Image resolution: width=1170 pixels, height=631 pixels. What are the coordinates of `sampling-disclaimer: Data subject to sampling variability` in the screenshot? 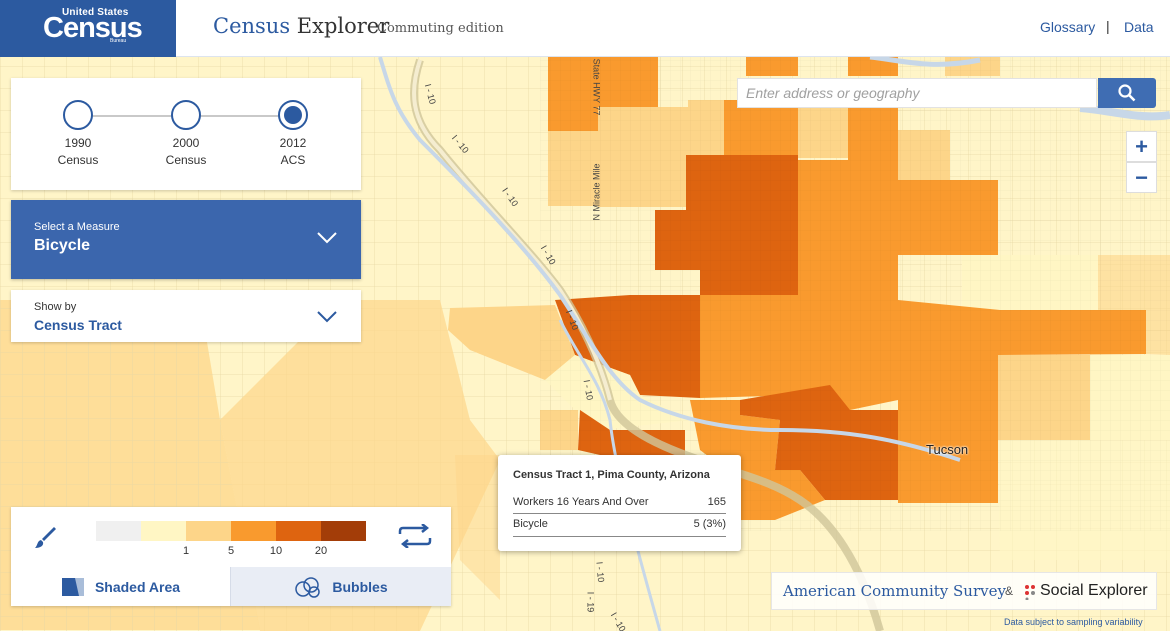 It's located at (1073, 622).